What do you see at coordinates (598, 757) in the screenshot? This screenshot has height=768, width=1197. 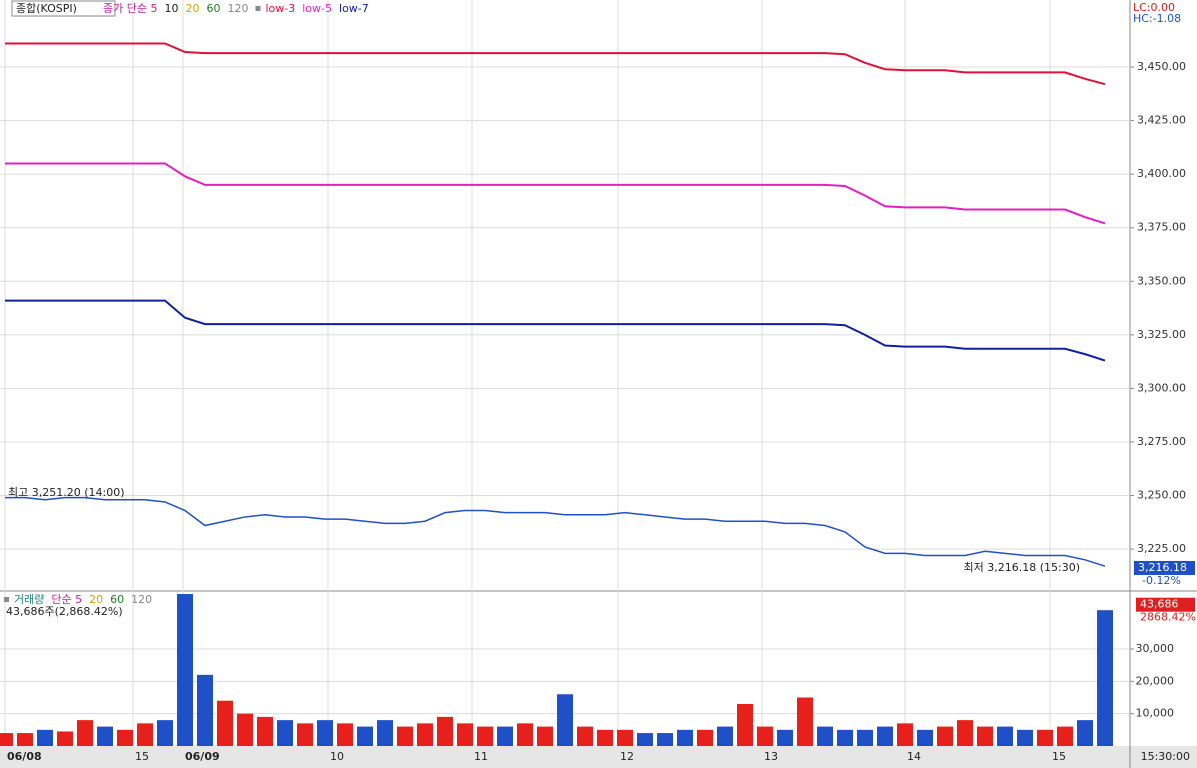 I see `x-axis-bar` at bounding box center [598, 757].